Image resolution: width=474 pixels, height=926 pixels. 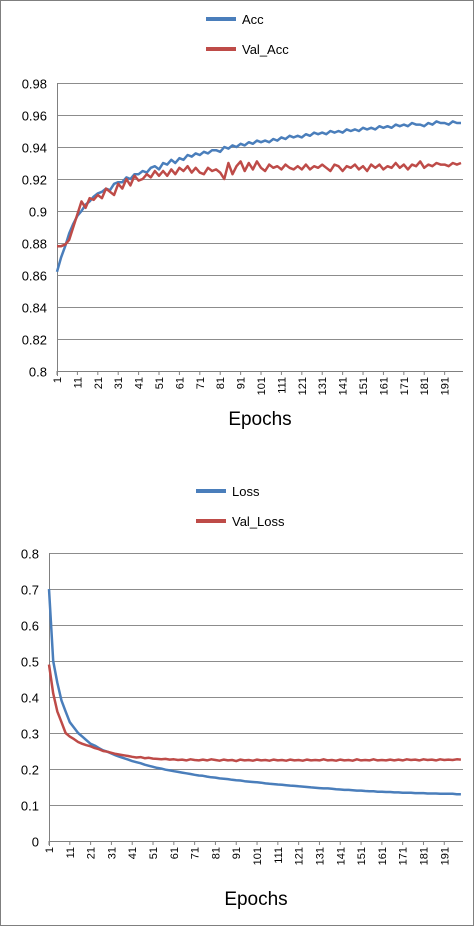 What do you see at coordinates (30, 770) in the screenshot?
I see `y-tick-label: 0.2` at bounding box center [30, 770].